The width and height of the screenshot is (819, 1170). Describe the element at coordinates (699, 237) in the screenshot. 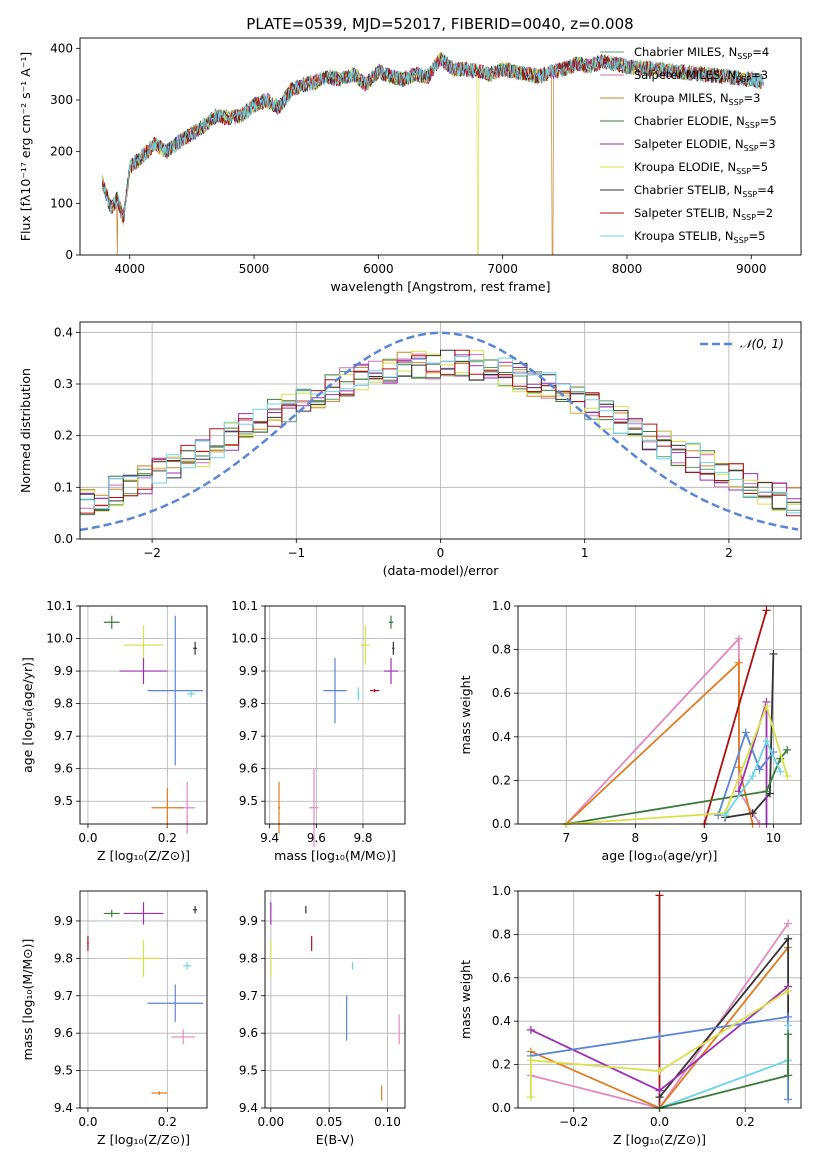

I see `legend-entry: Kroupa STELIB, NSSP=5` at that location.